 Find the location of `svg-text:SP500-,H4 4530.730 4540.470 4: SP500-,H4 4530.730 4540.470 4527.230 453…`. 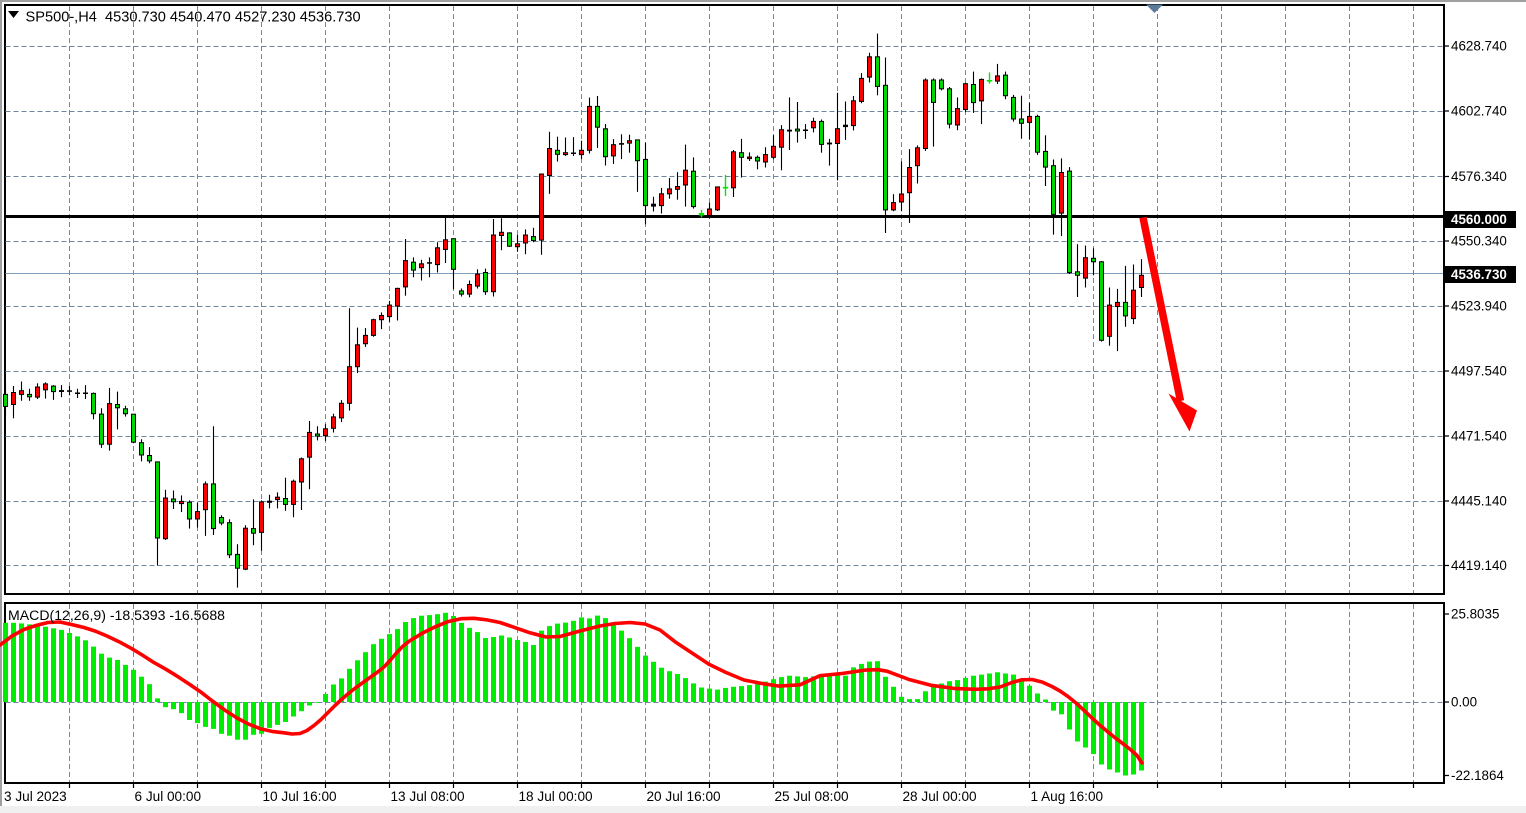

svg-text:SP500-,H4 4530.730 4540.470 4: SP500-,H4 4530.730 4540.470 4527.230 453… is located at coordinates (193, 18).